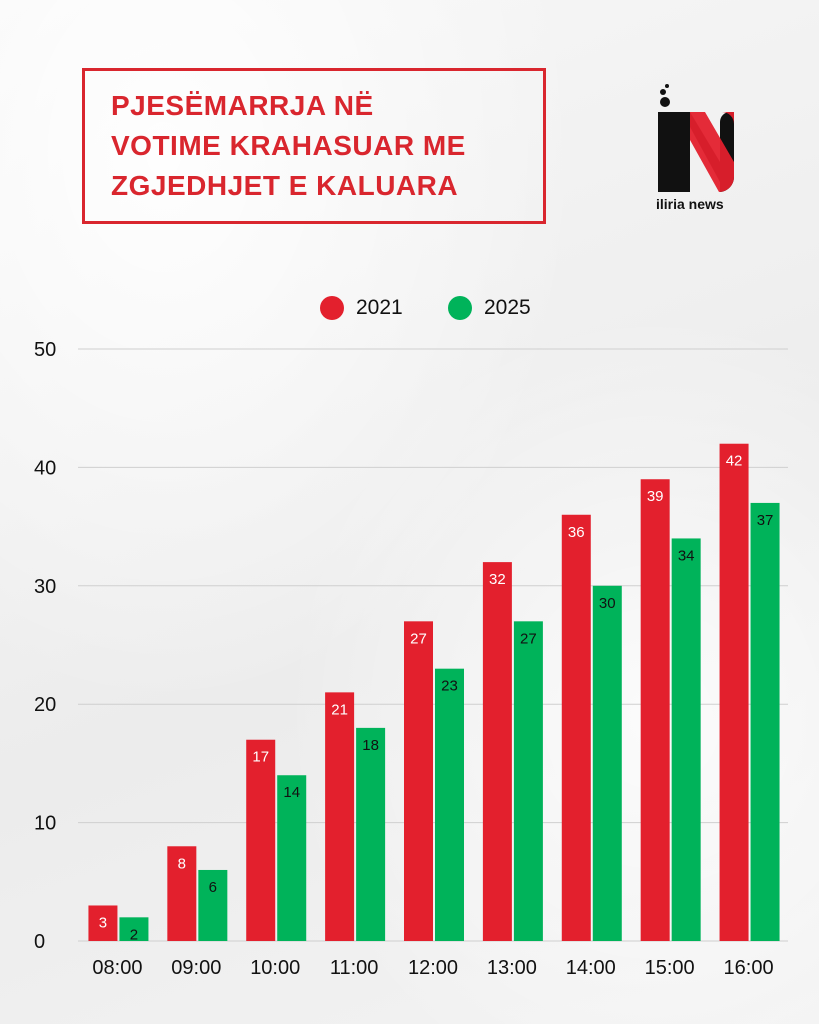 The height and width of the screenshot is (1024, 819). I want to click on bar-2021-10:00, so click(261, 840).